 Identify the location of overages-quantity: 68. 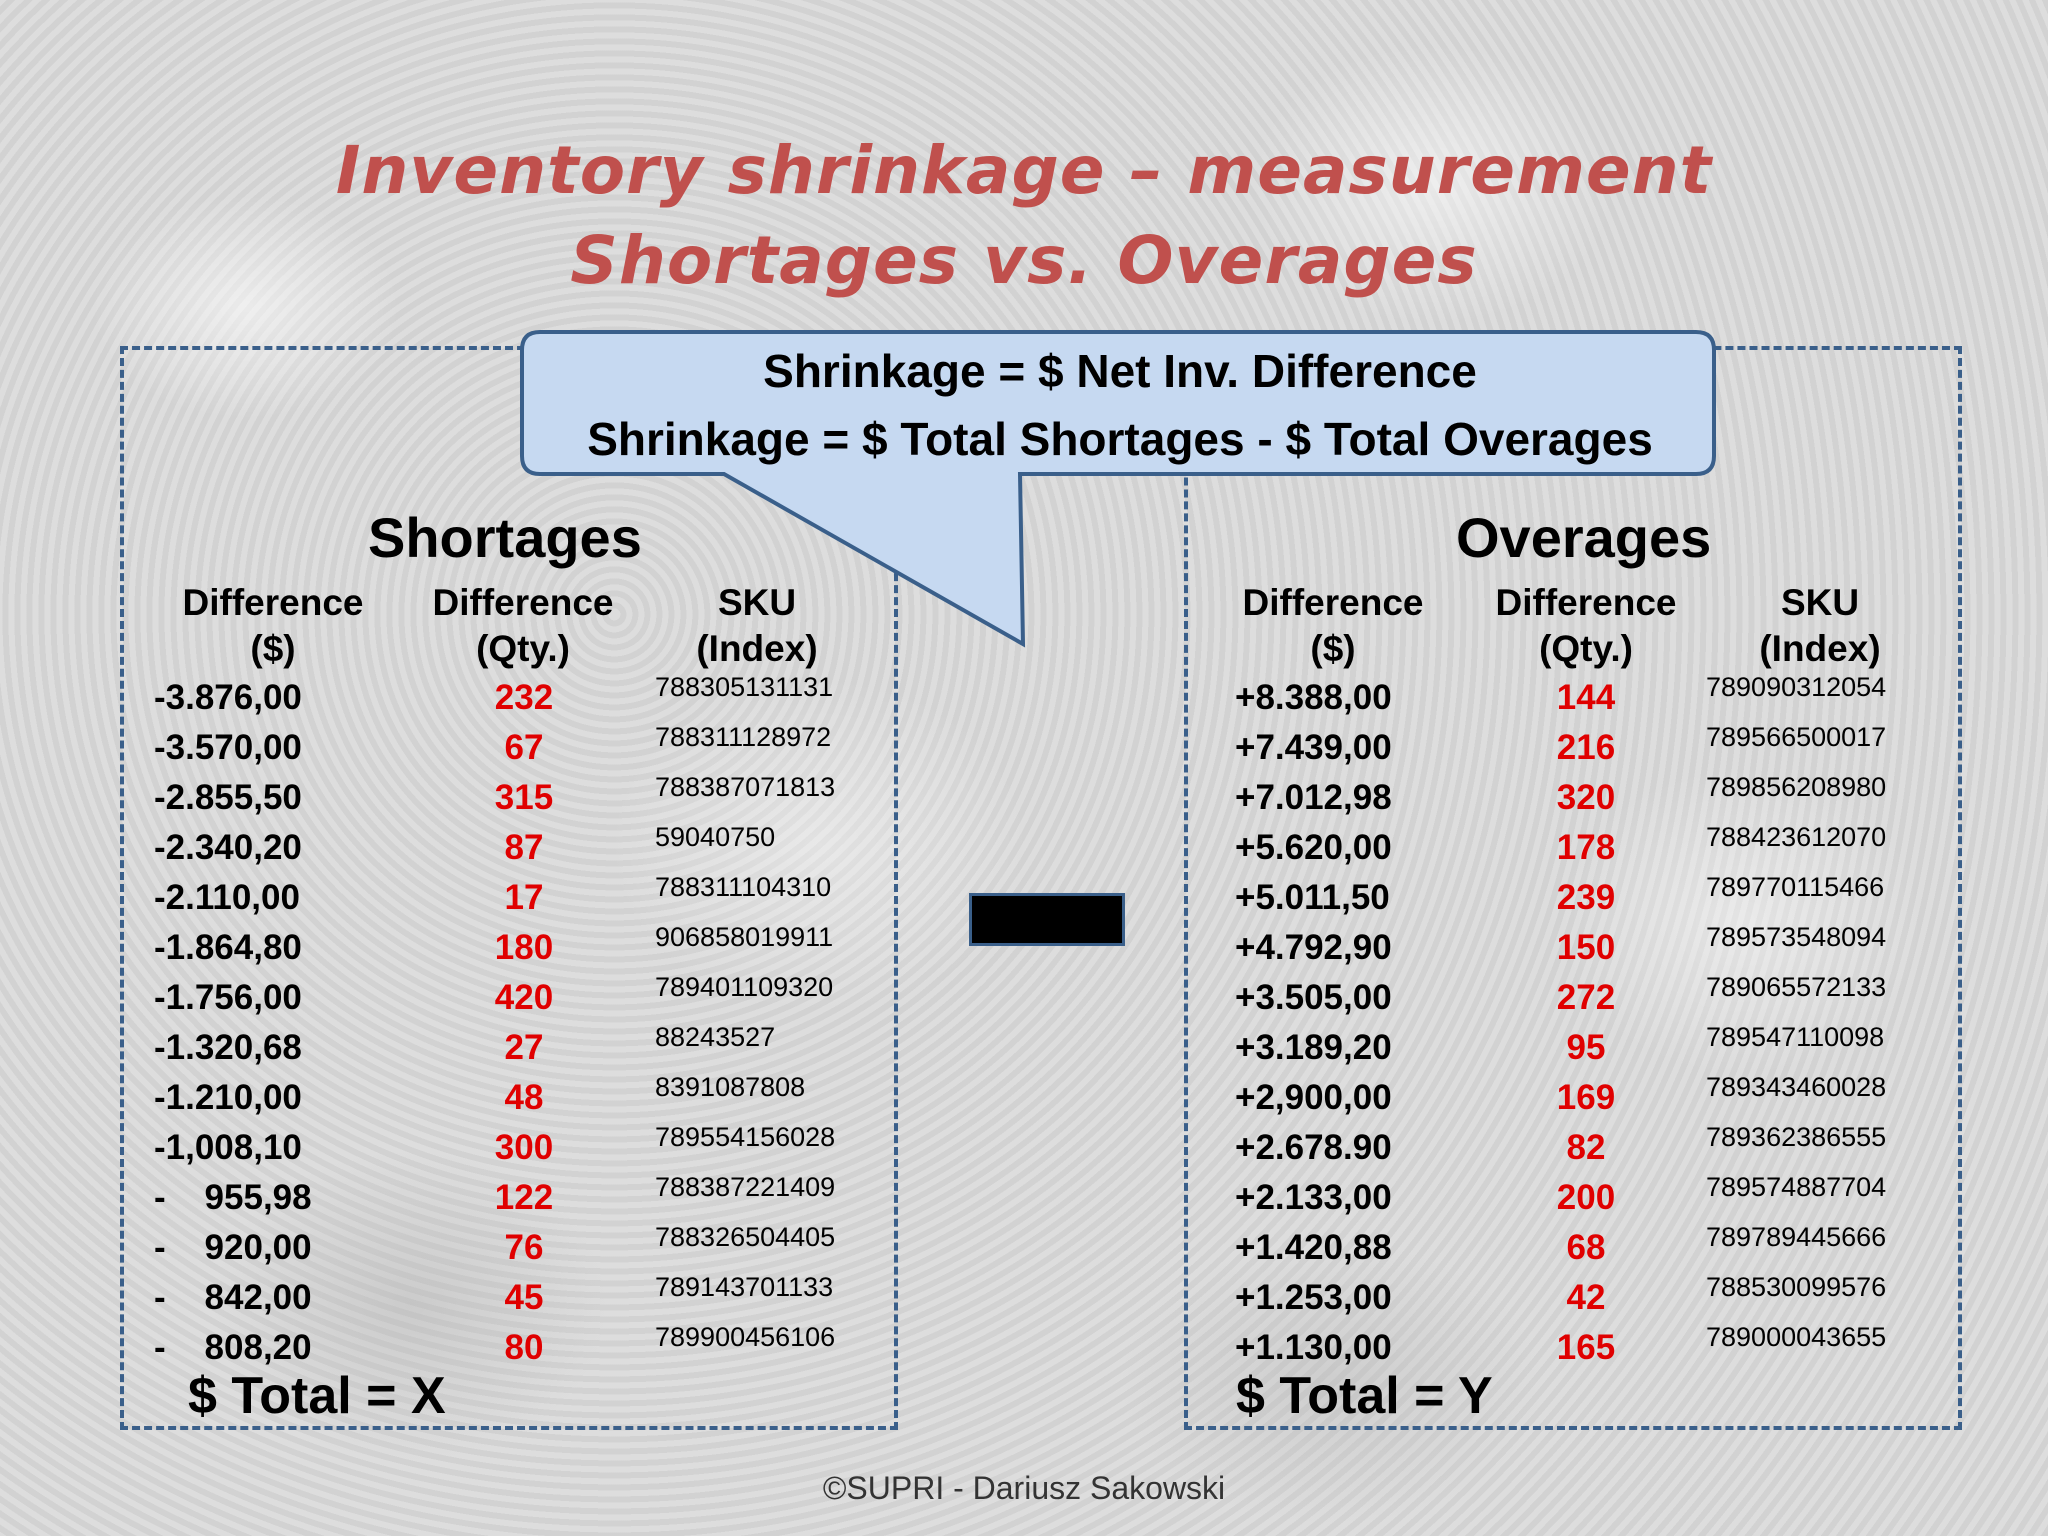
(1586, 1247).